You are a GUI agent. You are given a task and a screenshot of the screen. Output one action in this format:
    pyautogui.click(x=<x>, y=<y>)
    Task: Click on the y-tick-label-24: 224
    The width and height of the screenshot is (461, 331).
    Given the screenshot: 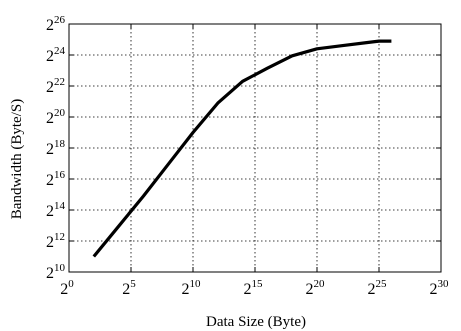 What is the action you would take?
    pyautogui.click(x=56, y=55)
    